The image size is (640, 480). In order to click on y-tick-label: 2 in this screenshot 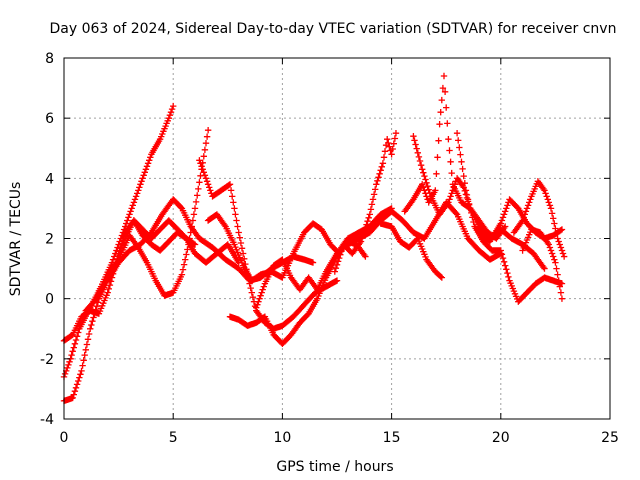, I will do `click(49, 240)`.